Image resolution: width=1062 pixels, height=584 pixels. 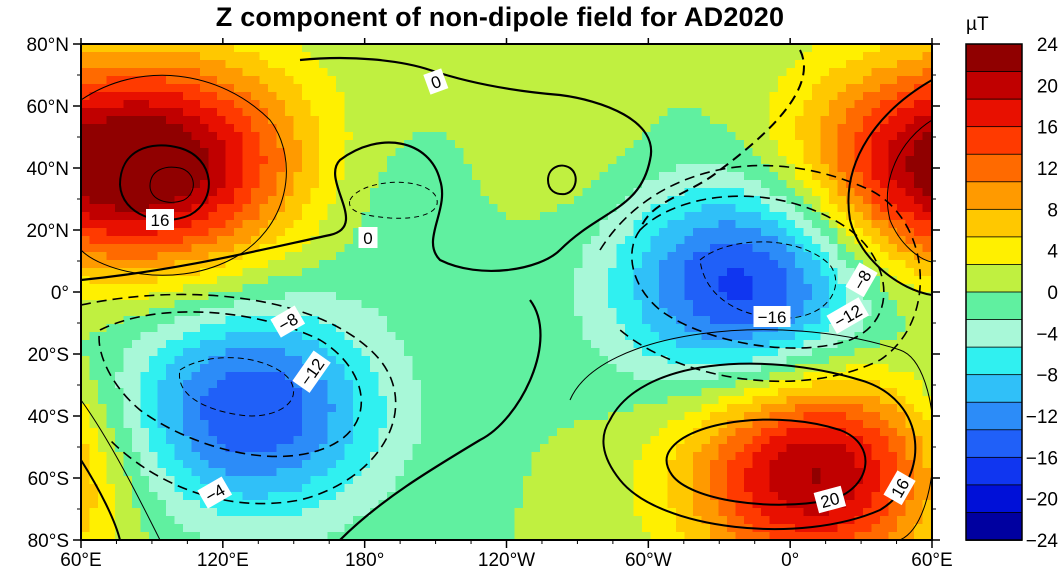 I want to click on contour-small-canada, so click(x=562, y=180).